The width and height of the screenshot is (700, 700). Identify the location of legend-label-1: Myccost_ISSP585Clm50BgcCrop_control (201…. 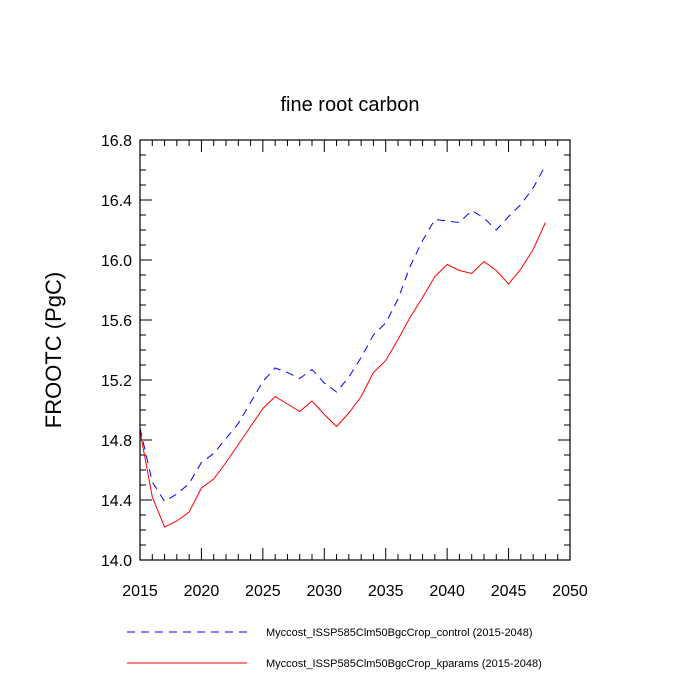
(399, 633).